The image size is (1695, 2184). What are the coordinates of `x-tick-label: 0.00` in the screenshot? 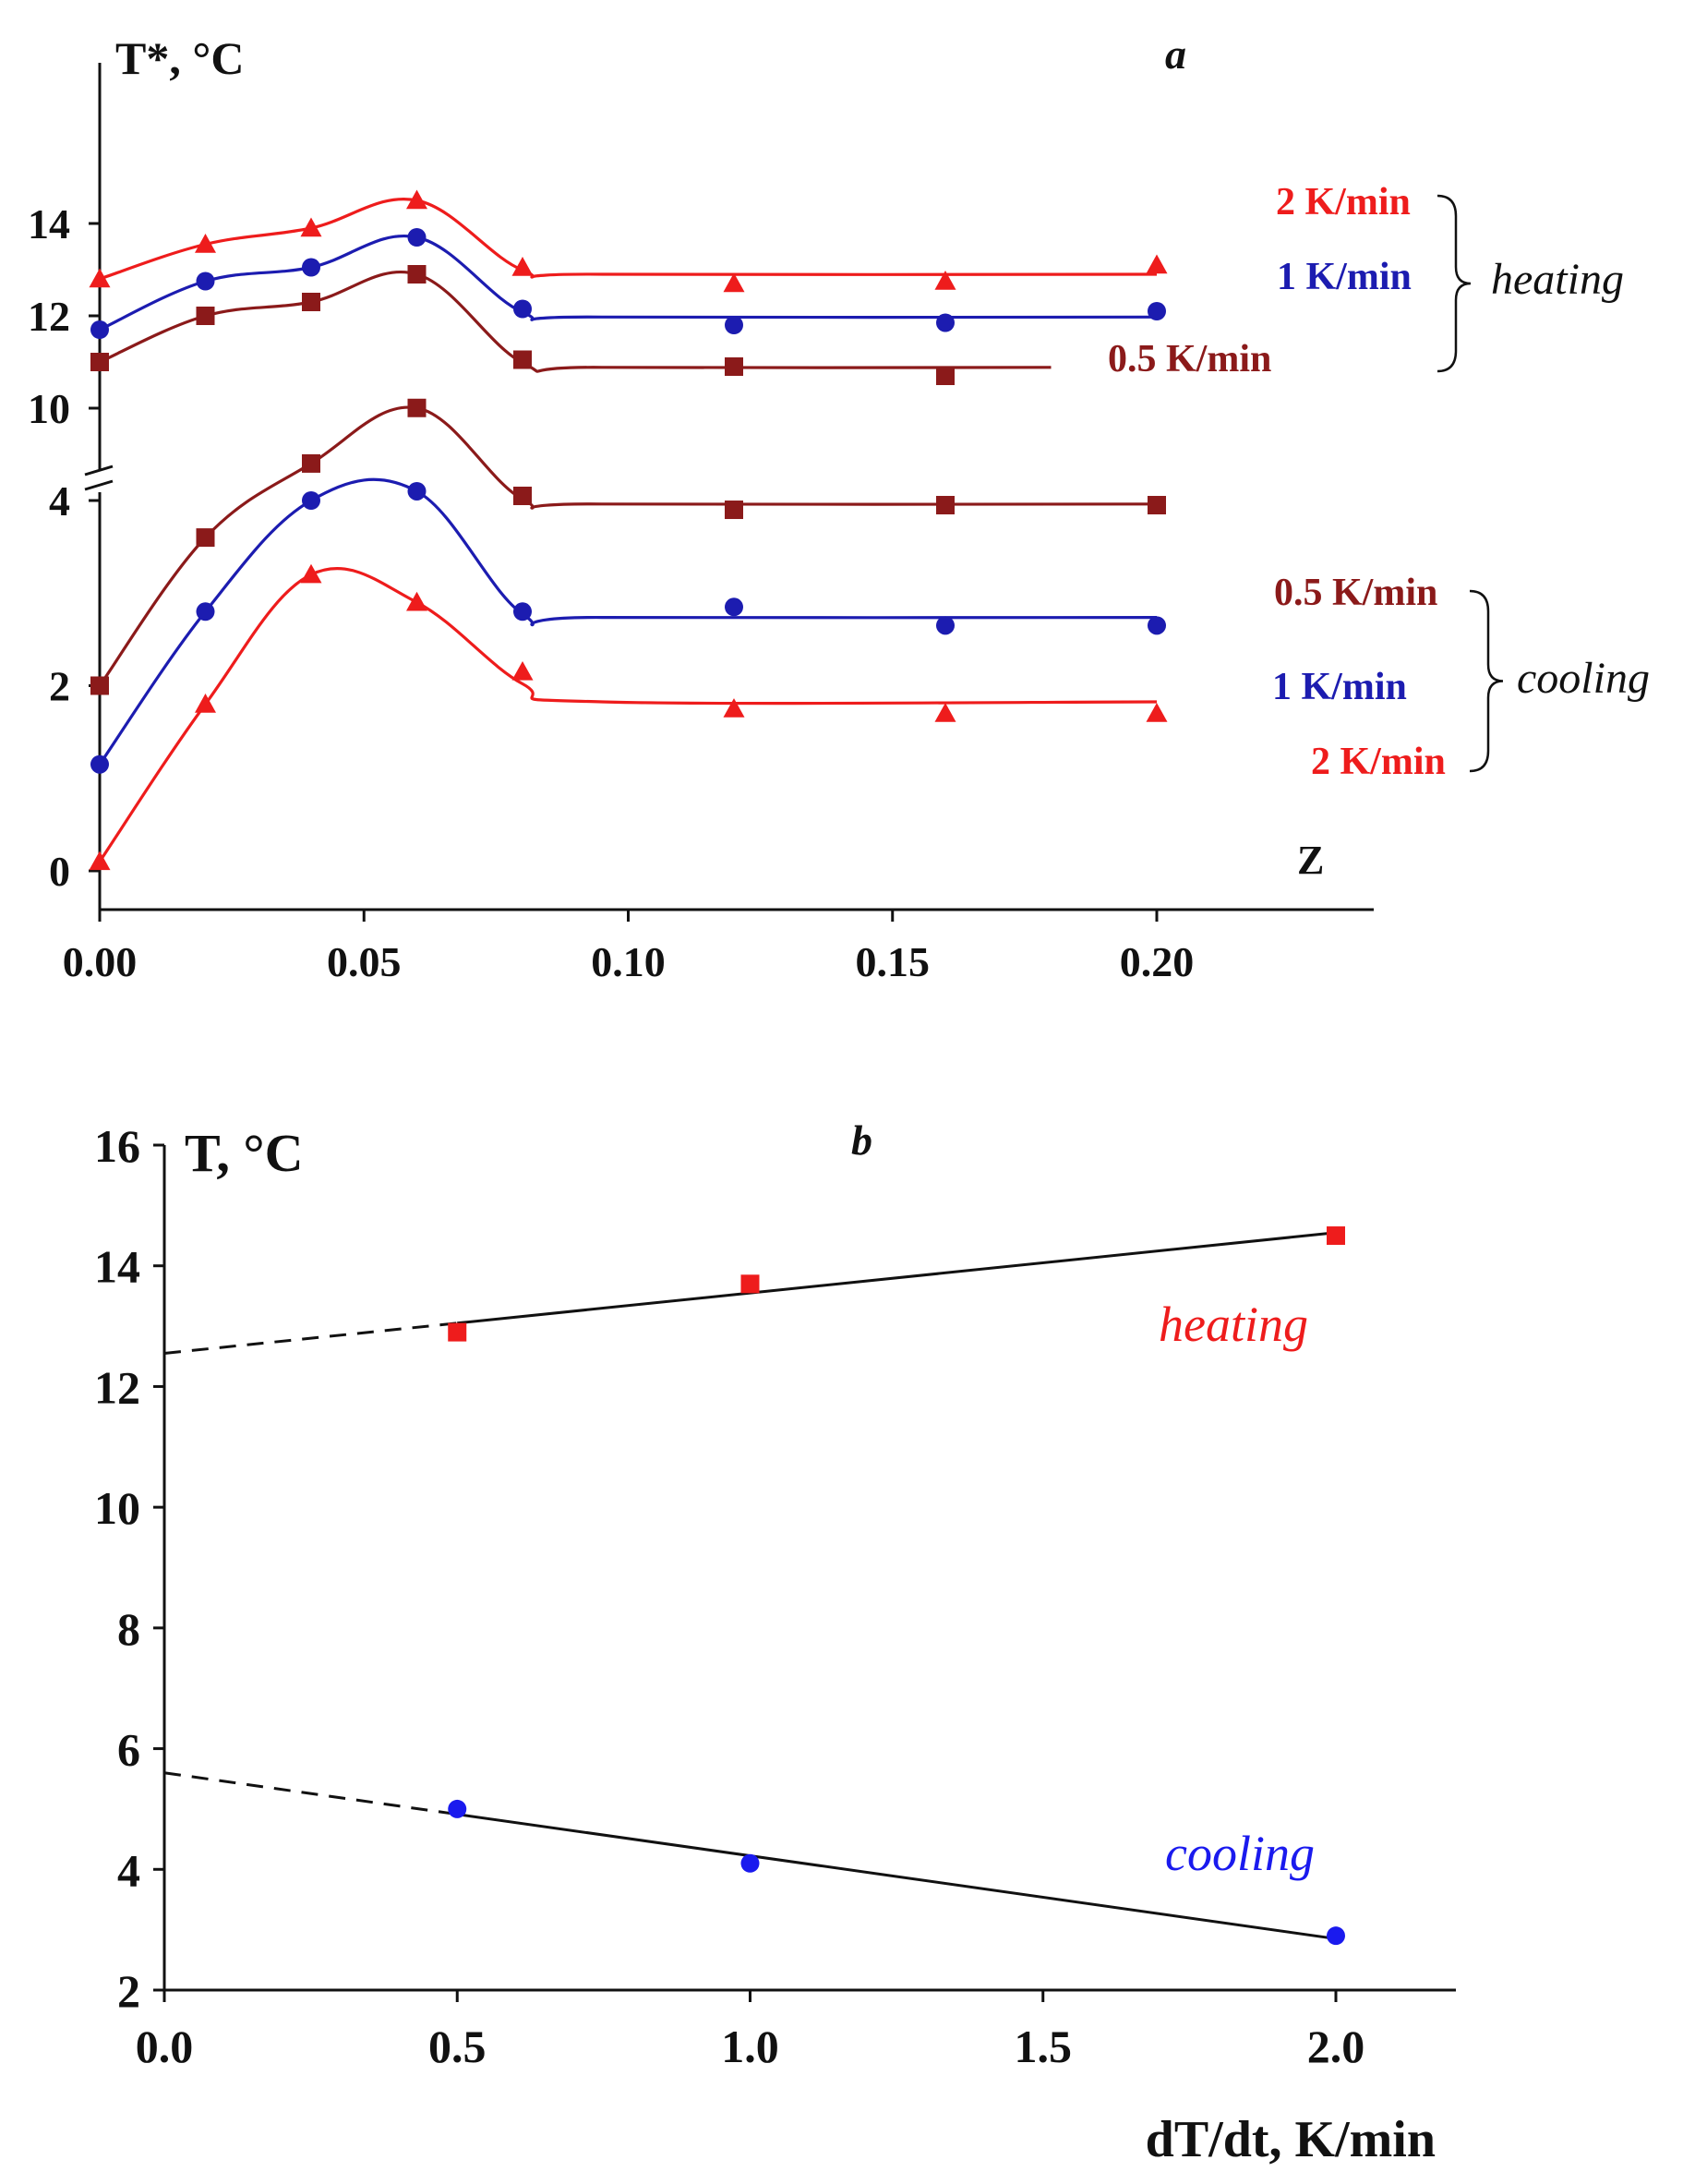 It's located at (101, 961).